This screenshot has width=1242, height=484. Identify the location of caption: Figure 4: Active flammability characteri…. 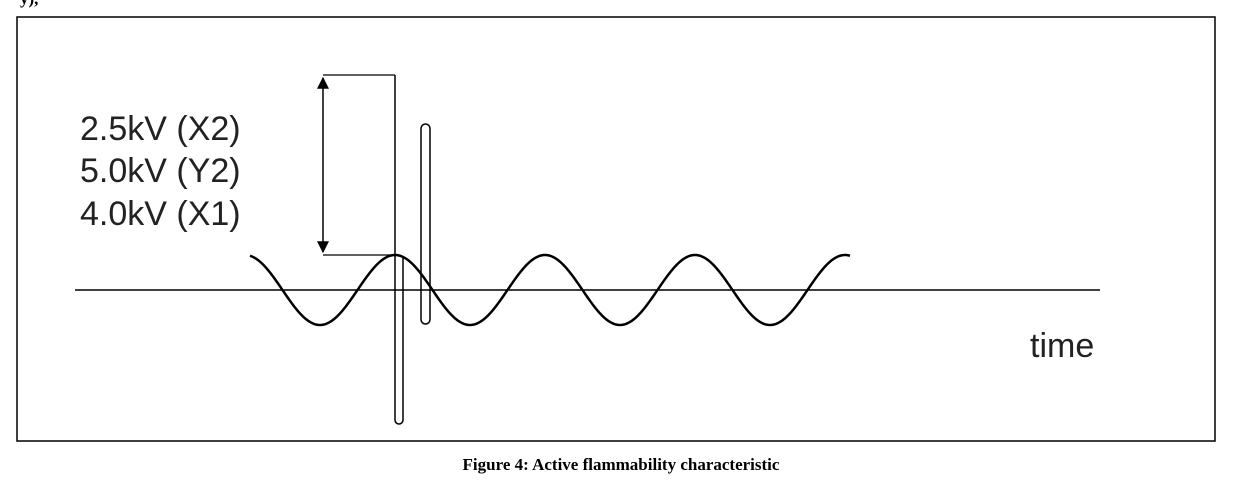
(621, 464).